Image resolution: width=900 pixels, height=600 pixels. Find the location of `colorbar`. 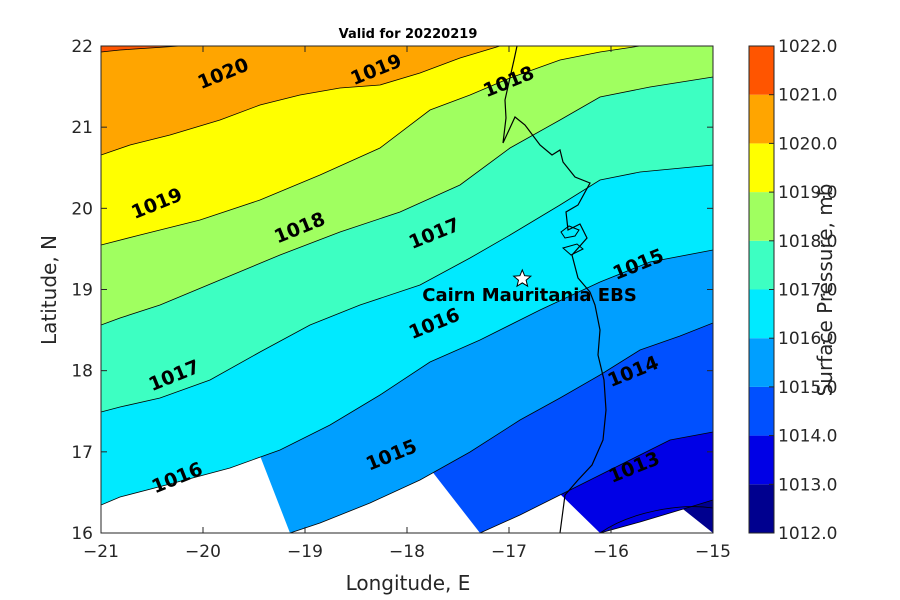

colorbar is located at coordinates (761, 289).